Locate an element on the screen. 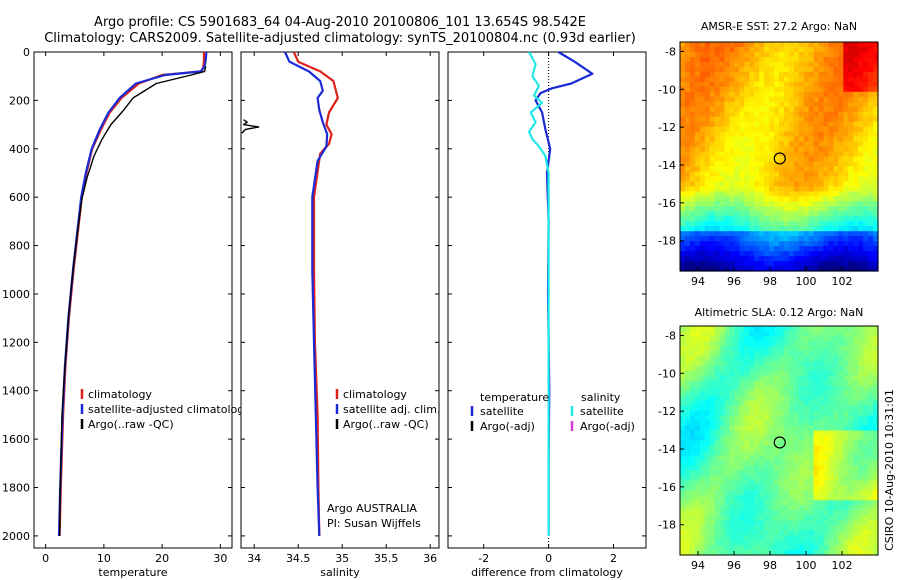 This screenshot has width=900, height=580. x-axis-label: salinity is located at coordinates (340, 572).